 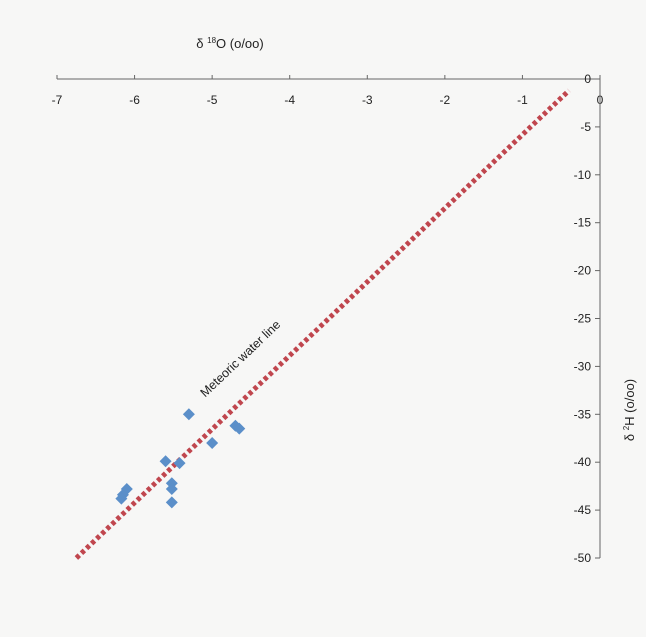 What do you see at coordinates (445, 100) in the screenshot?
I see `x-tick-label: -2` at bounding box center [445, 100].